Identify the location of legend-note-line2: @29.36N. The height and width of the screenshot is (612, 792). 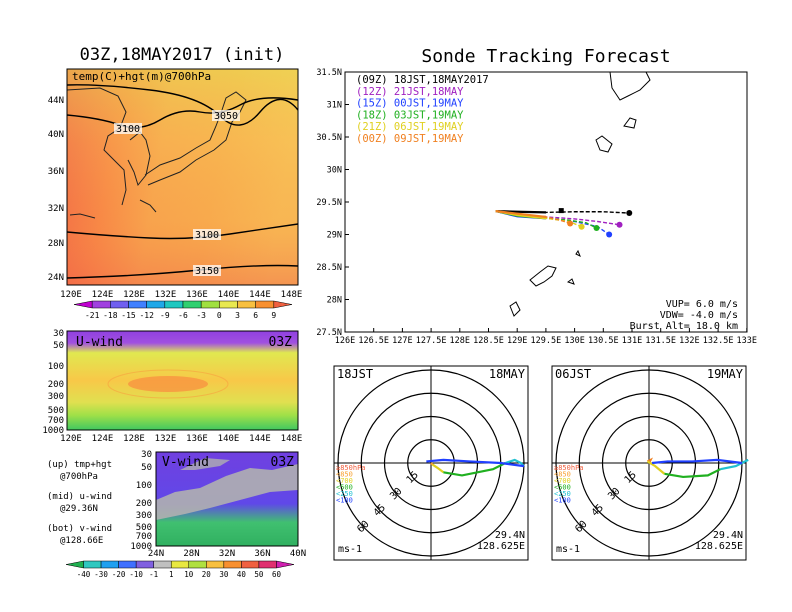
(79, 509).